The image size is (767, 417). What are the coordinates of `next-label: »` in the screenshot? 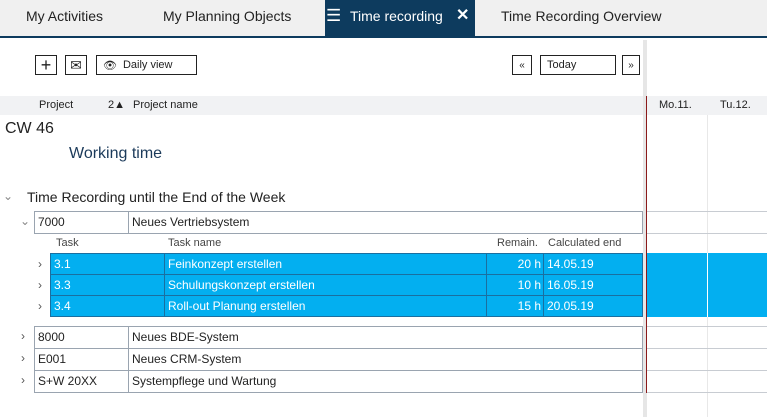 It's located at (631, 65).